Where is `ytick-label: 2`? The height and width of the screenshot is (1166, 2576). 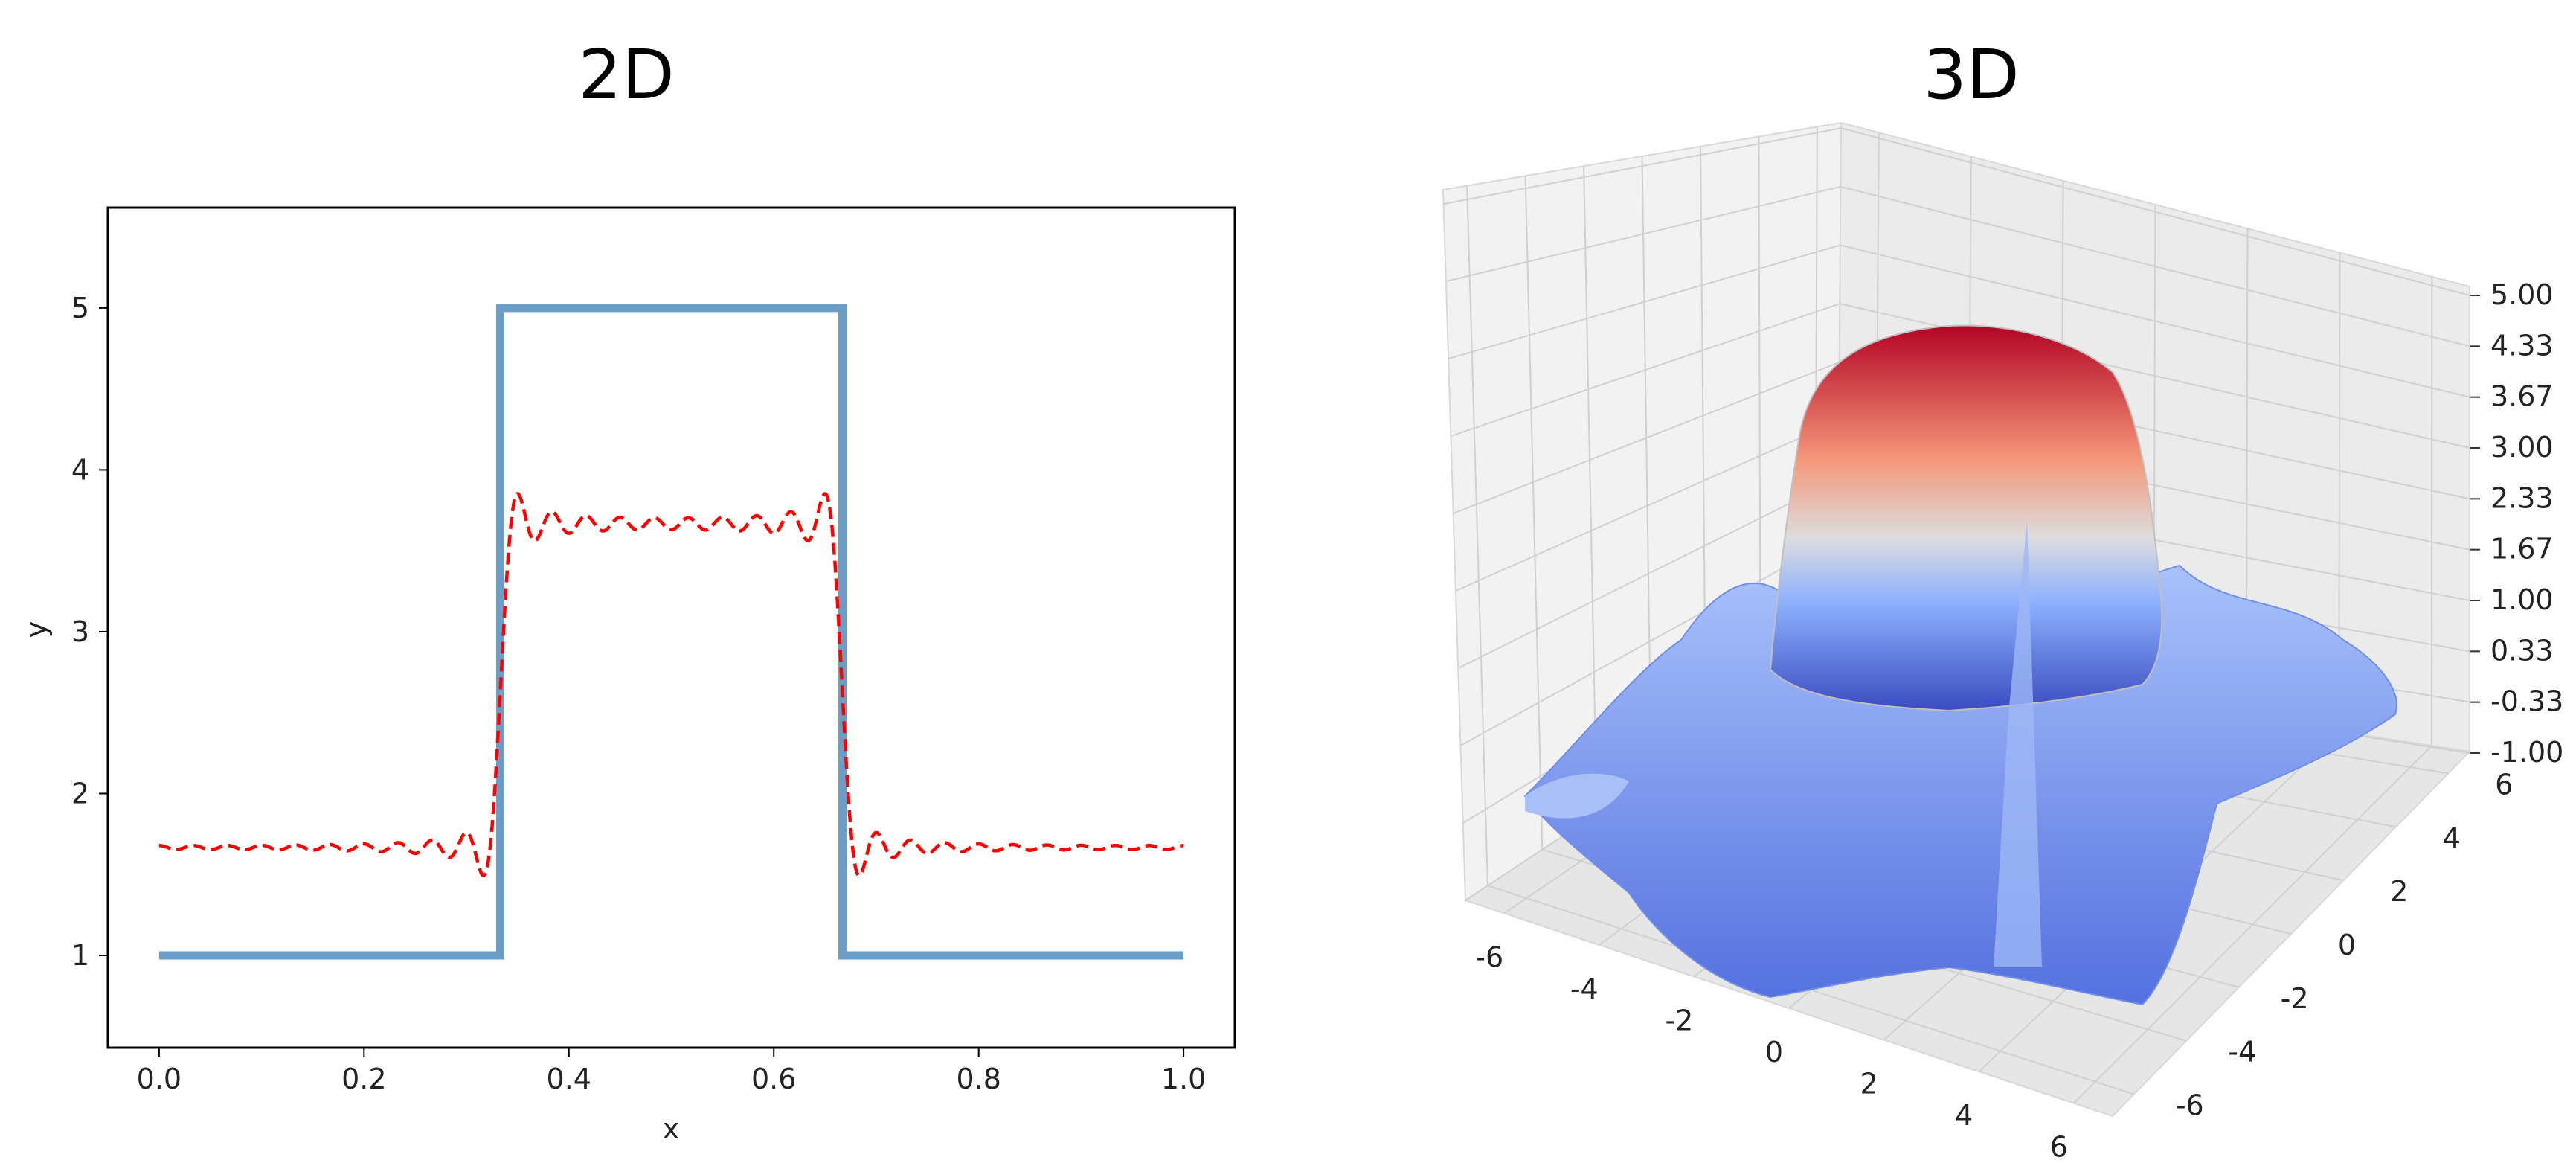
ytick-label: 2 is located at coordinates (80, 794).